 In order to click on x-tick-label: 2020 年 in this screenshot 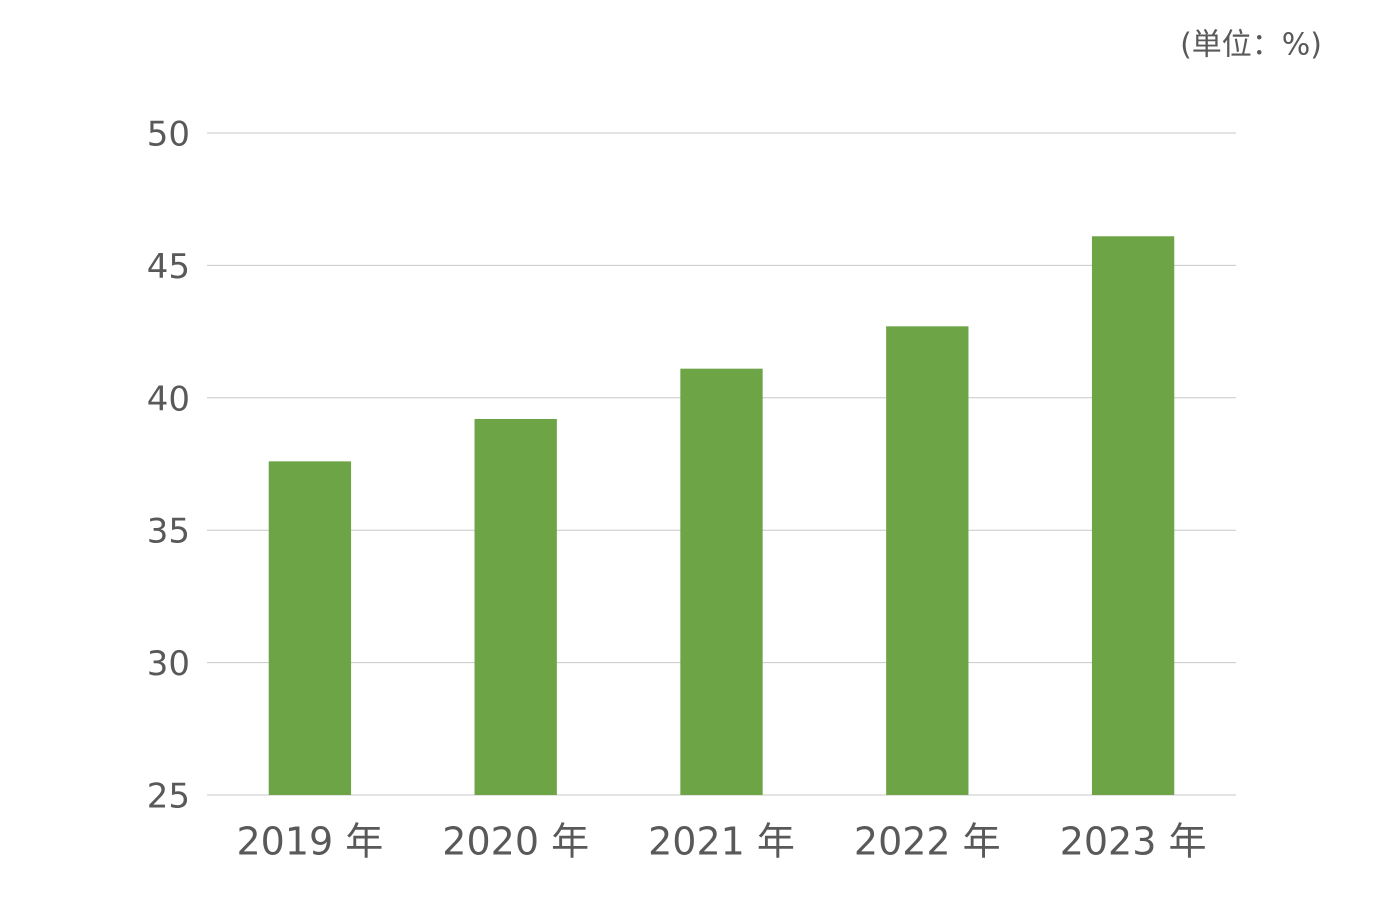, I will do `click(515, 842)`.